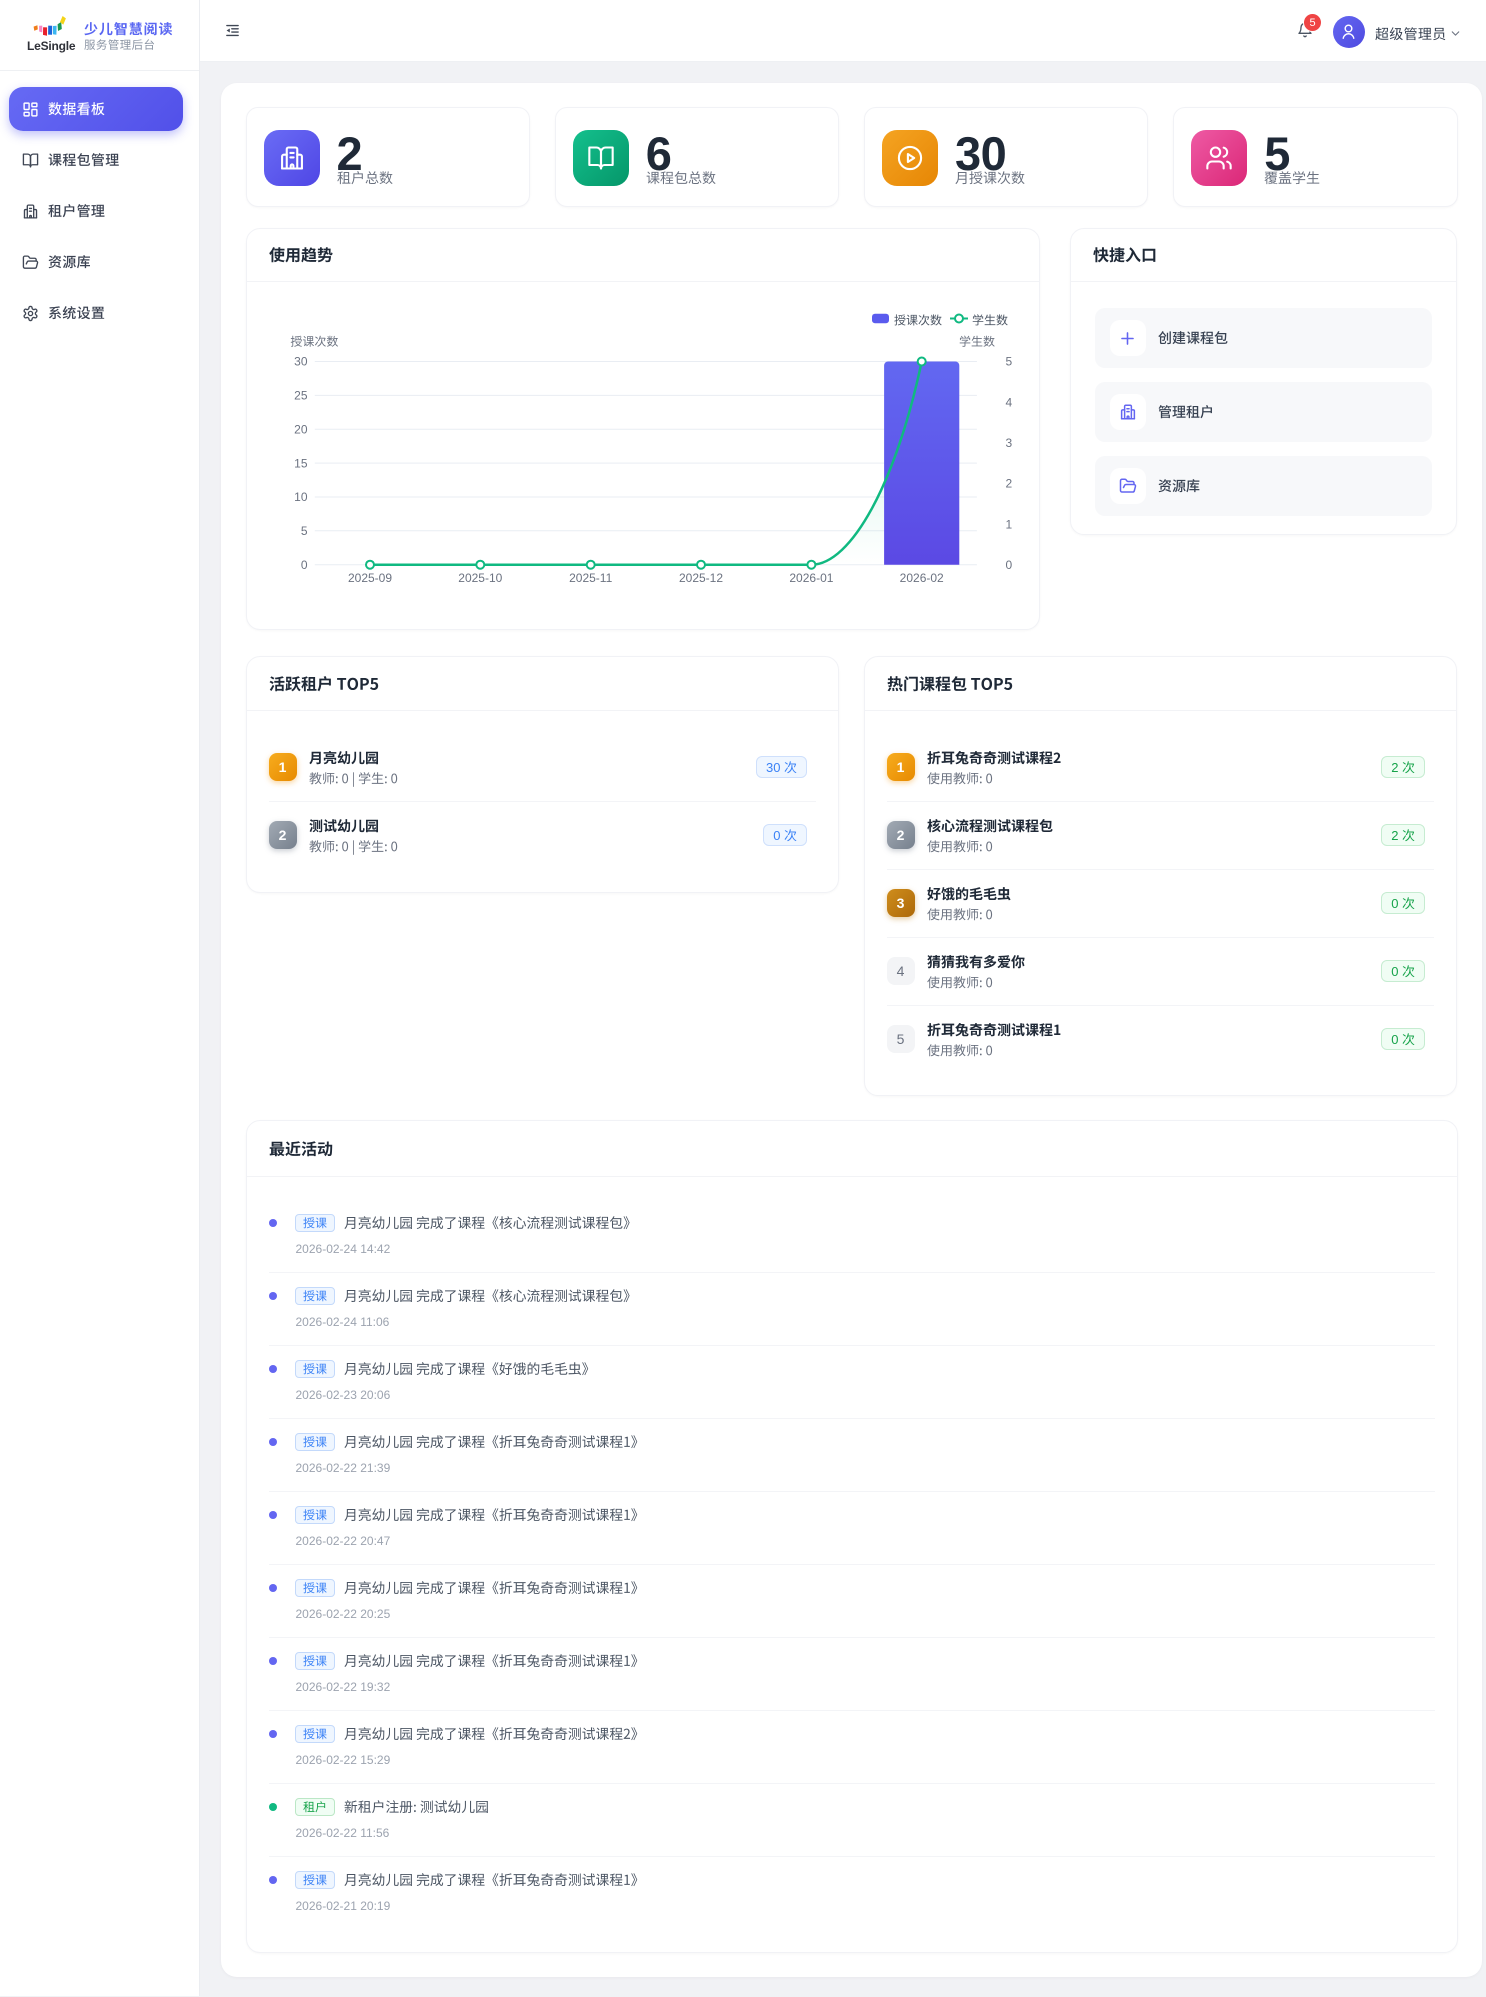 This screenshot has height=1997, width=1486. What do you see at coordinates (301, 396) in the screenshot?
I see `svg-text: 25` at bounding box center [301, 396].